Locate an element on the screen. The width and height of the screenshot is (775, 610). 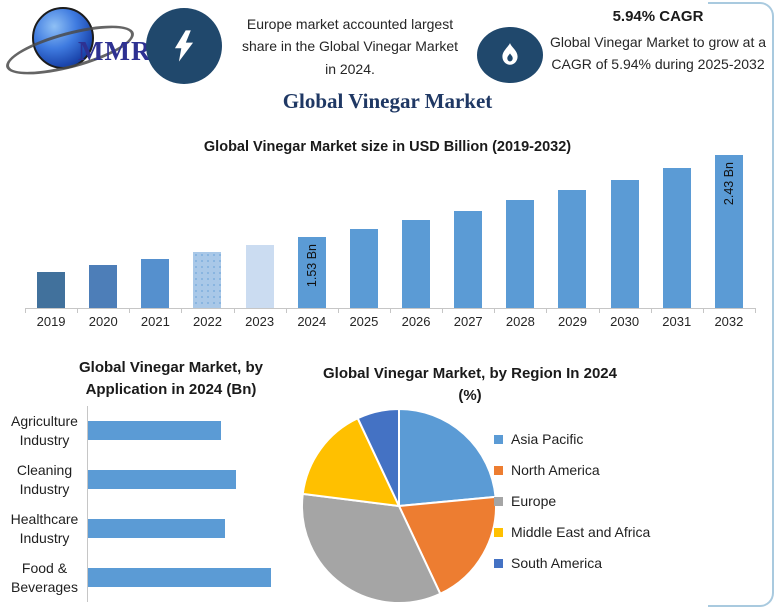
application-label-cleaning-industry: Cleaning Industry is located at coordinates (44, 479).